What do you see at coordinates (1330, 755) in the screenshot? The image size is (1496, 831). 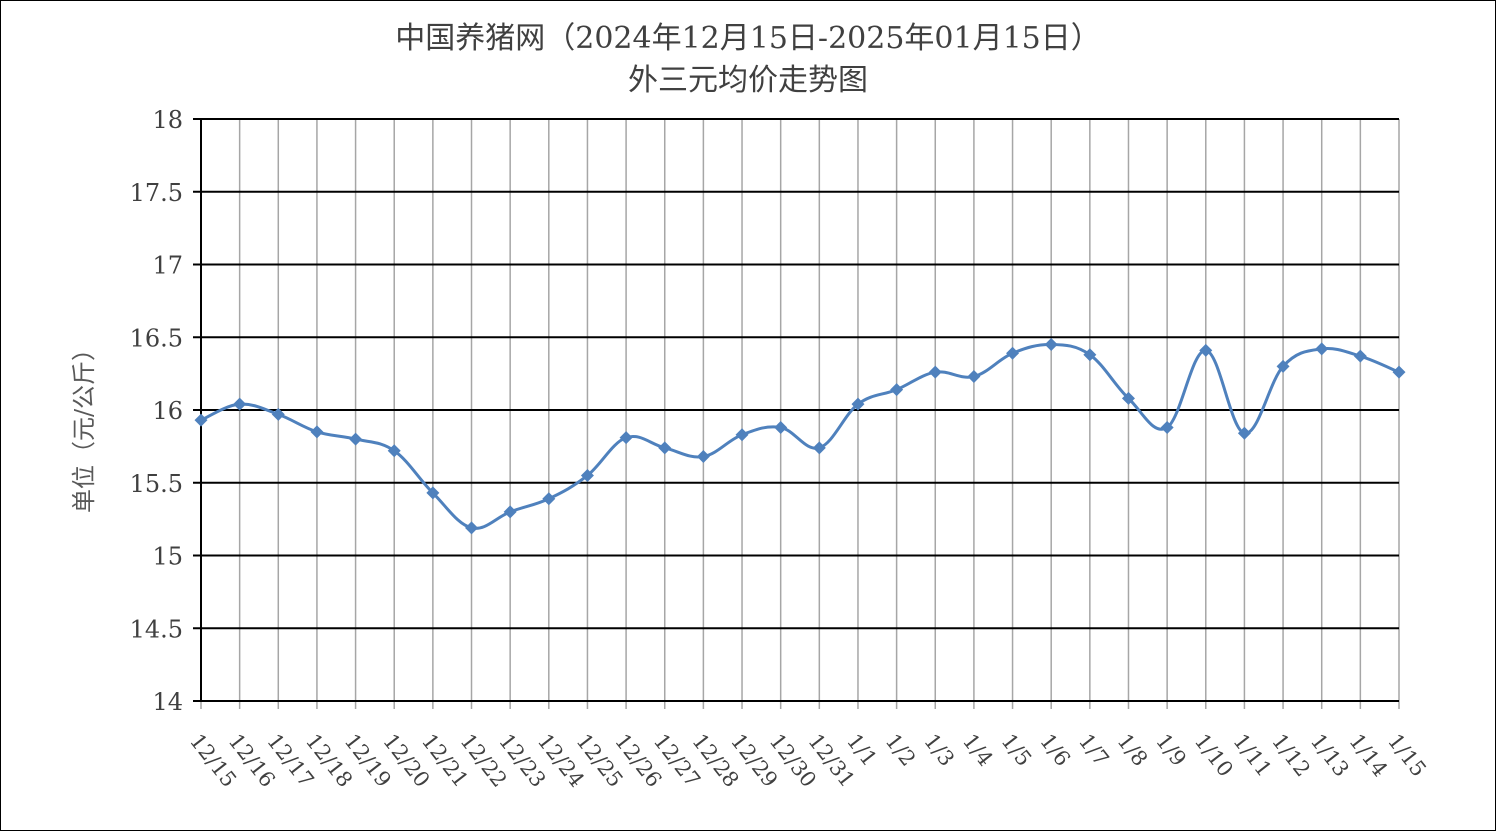 I see `x-tick-label: 1/13` at bounding box center [1330, 755].